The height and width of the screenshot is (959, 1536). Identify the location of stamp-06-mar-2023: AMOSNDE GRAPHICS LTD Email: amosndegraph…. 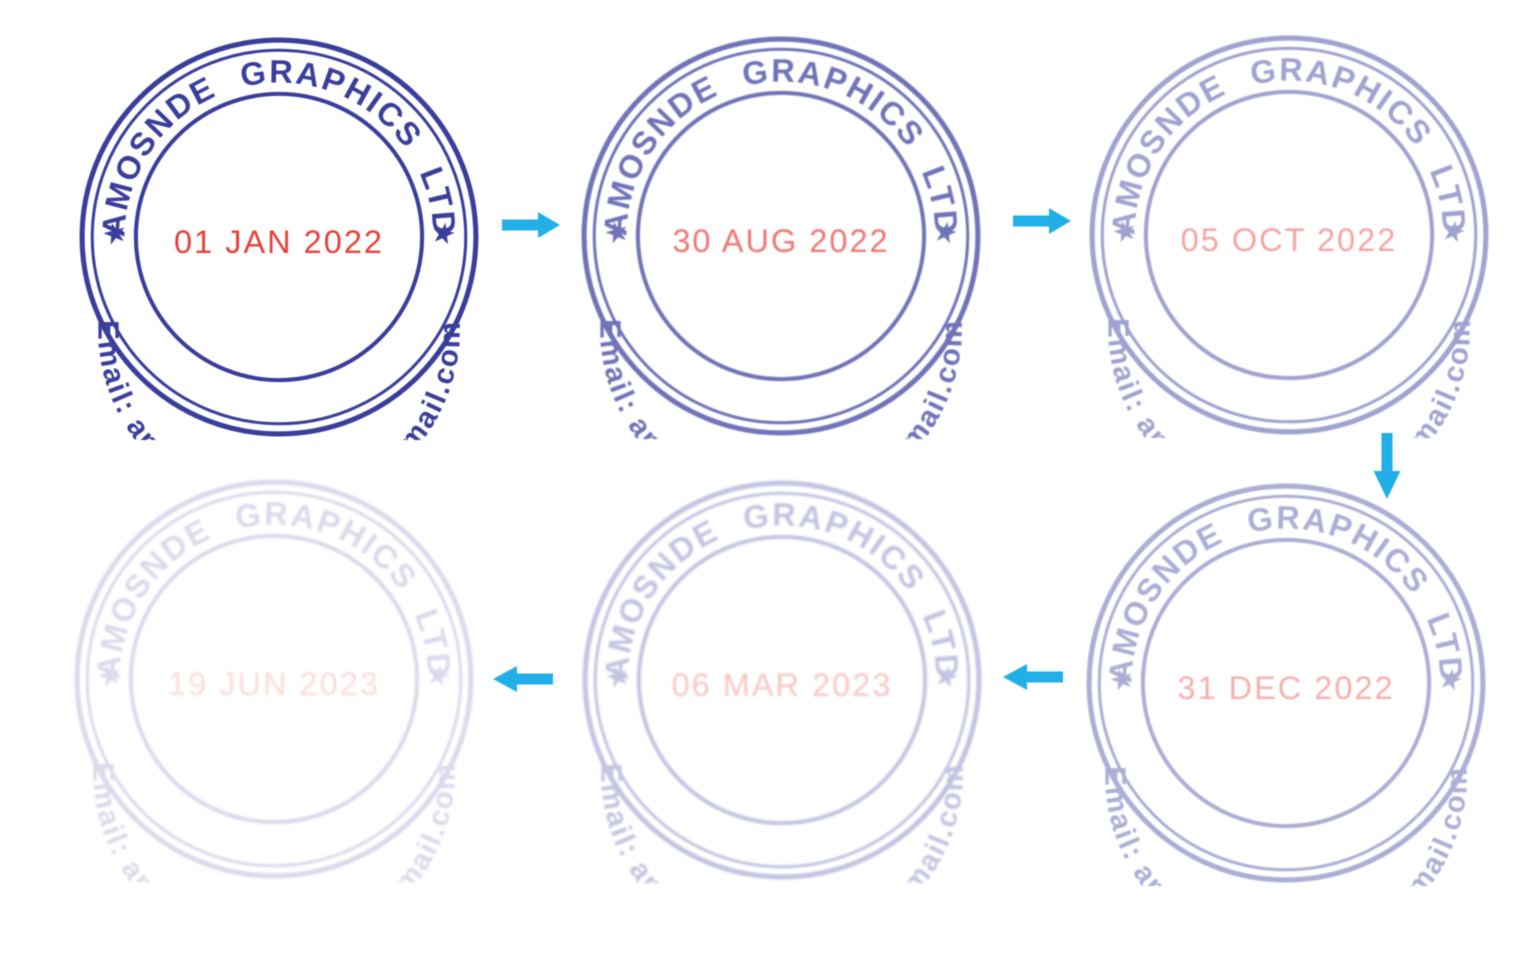
(782, 680).